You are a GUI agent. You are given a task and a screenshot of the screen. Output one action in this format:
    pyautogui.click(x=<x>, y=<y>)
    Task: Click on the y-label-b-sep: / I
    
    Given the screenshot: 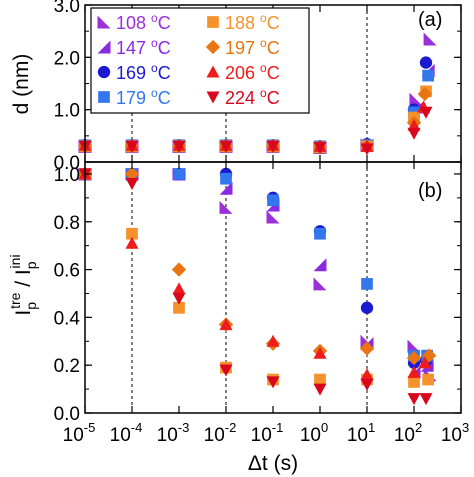 What is the action you would take?
    pyautogui.click(x=23, y=280)
    